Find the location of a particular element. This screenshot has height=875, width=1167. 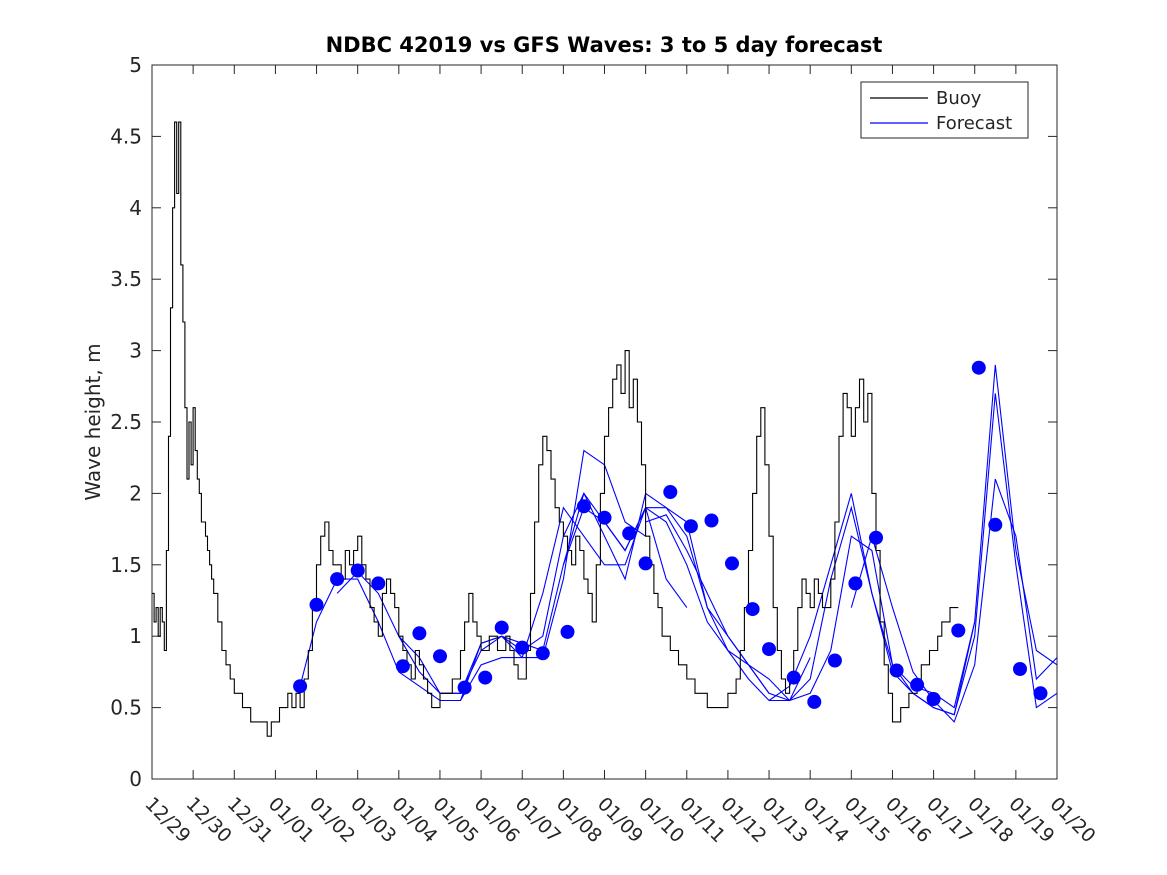

legend-box is located at coordinates (944, 110).